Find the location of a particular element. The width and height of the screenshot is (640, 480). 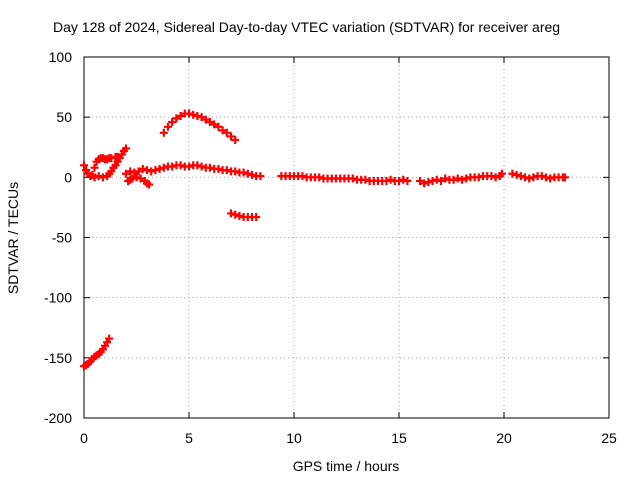

series-arc-hump is located at coordinates (199, 127).